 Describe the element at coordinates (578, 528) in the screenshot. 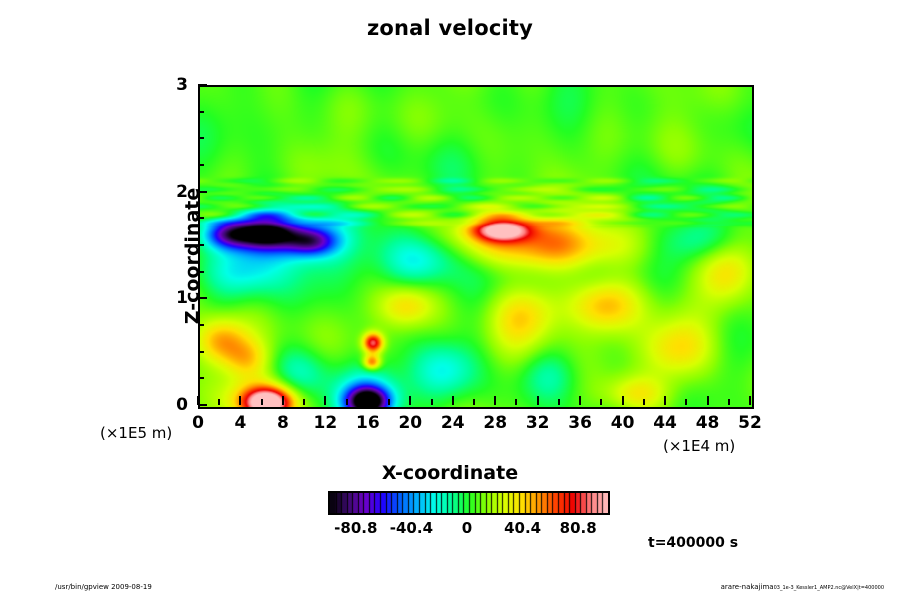

I see `colorbar-tick-label: 80.8` at that location.